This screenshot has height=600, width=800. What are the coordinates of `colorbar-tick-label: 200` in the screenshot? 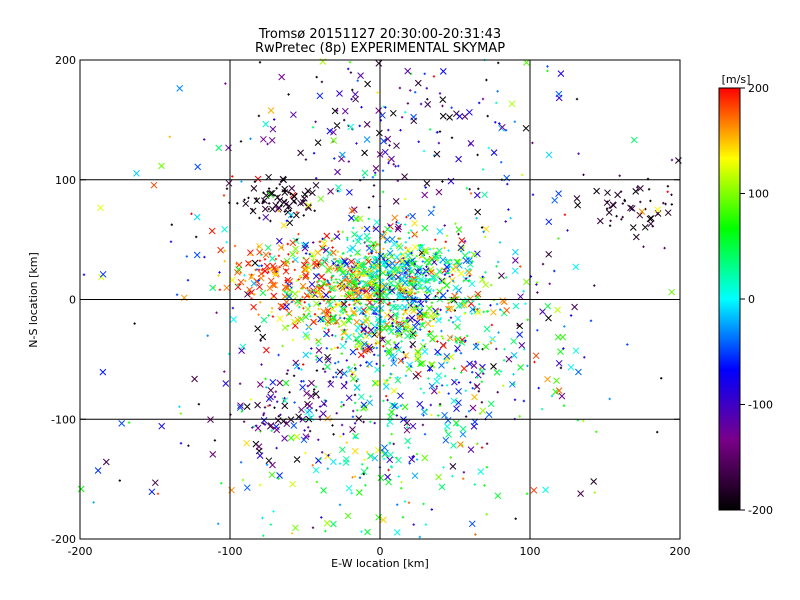 It's located at (758, 88).